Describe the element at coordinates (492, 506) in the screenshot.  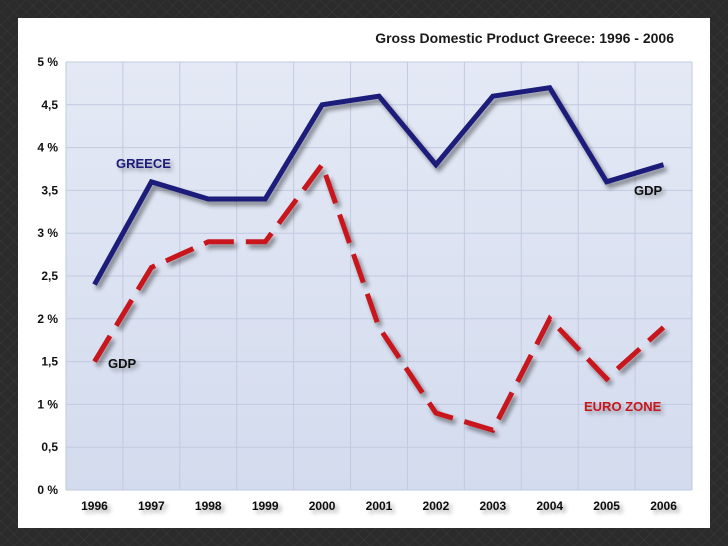
I see `x-tick-label: 2003` at that location.